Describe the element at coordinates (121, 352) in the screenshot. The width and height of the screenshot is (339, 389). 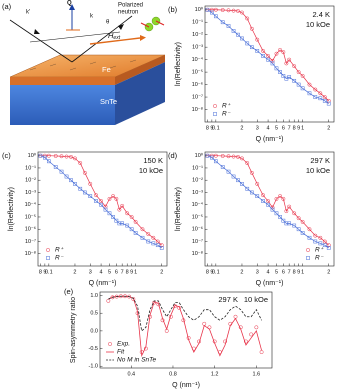
I see `legend-label: Fit` at that location.